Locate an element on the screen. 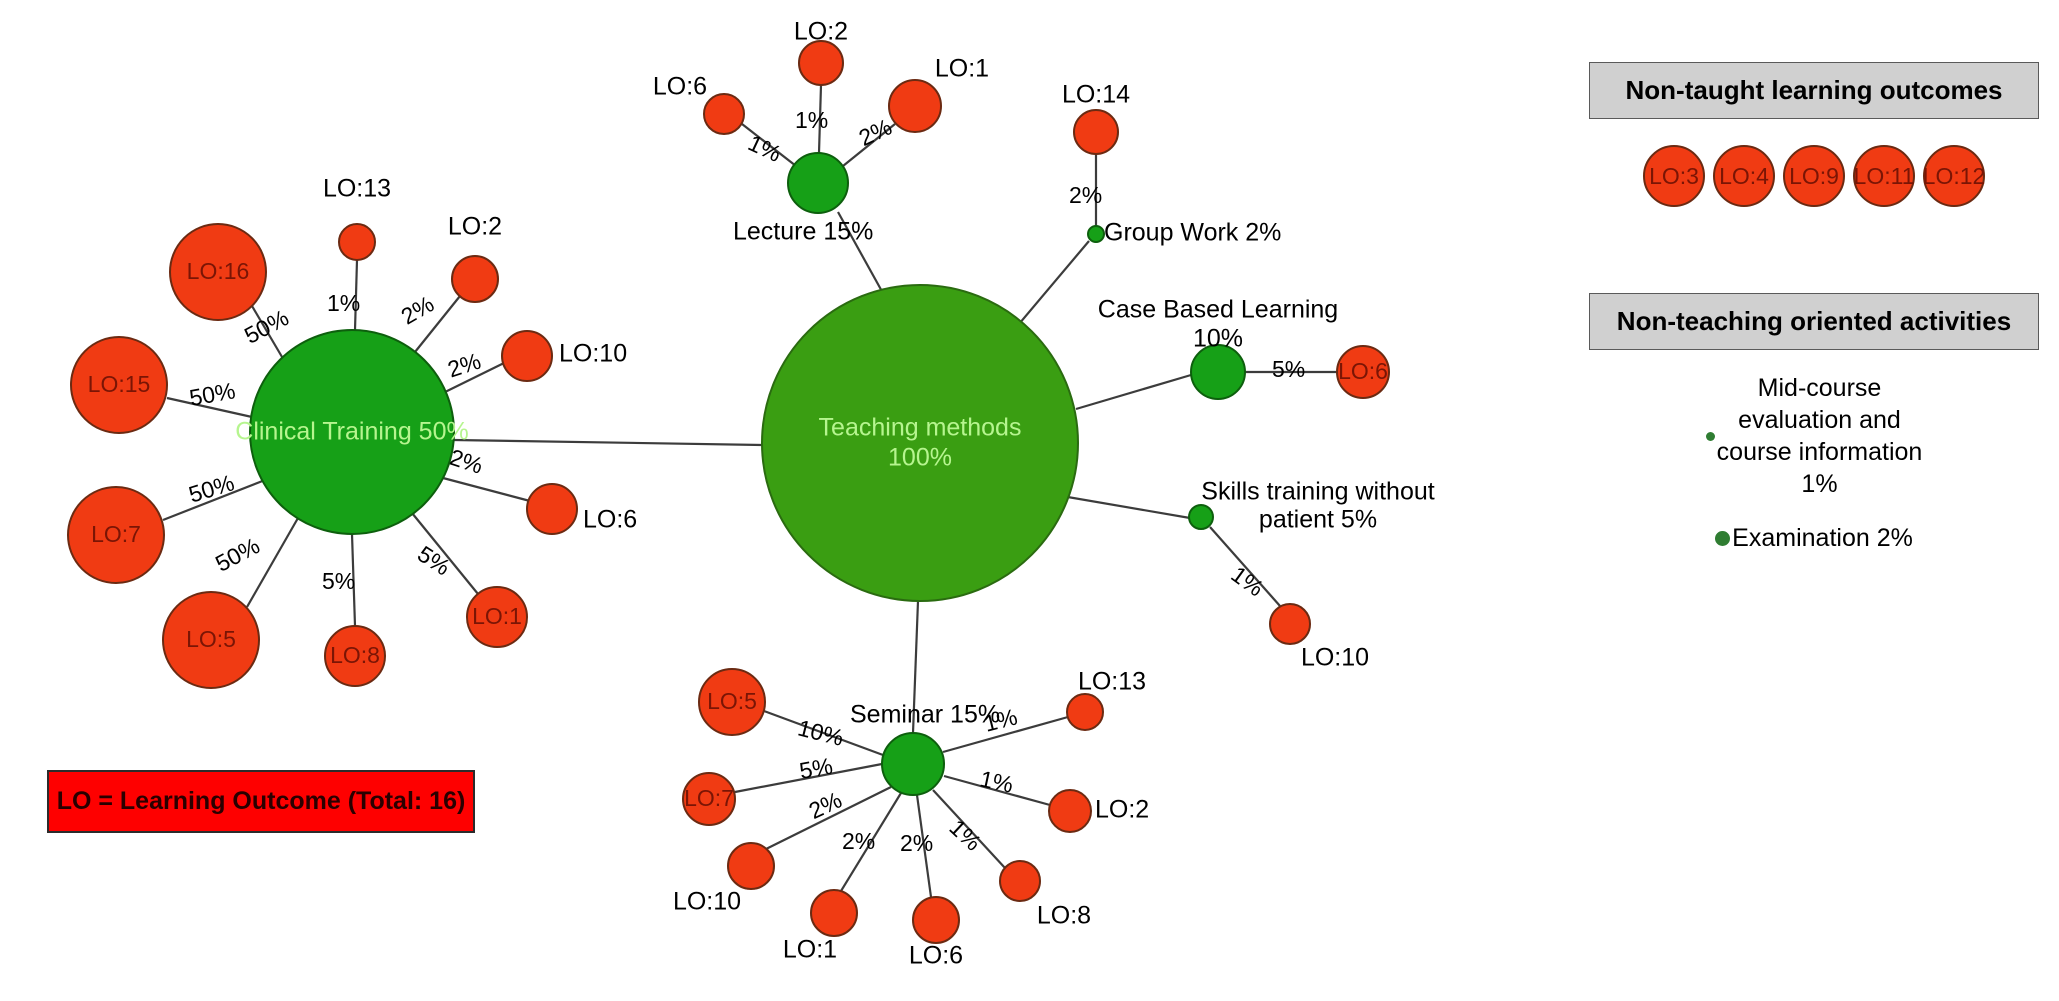 The image size is (2059, 1001). link-ct-lo10-weight-label: 2% is located at coordinates (464, 365).